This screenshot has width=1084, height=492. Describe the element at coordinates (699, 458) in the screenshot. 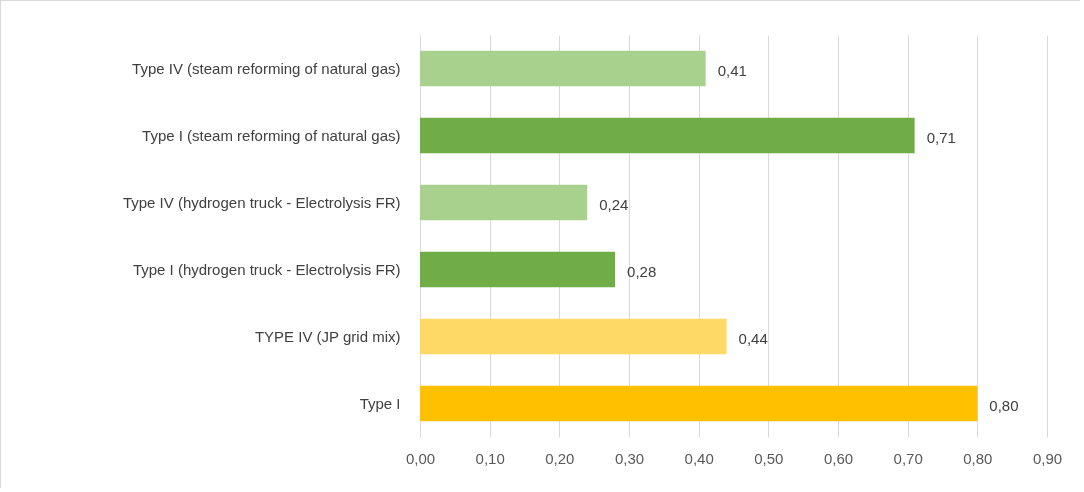

I see `x-tick-label: 0,40` at that location.